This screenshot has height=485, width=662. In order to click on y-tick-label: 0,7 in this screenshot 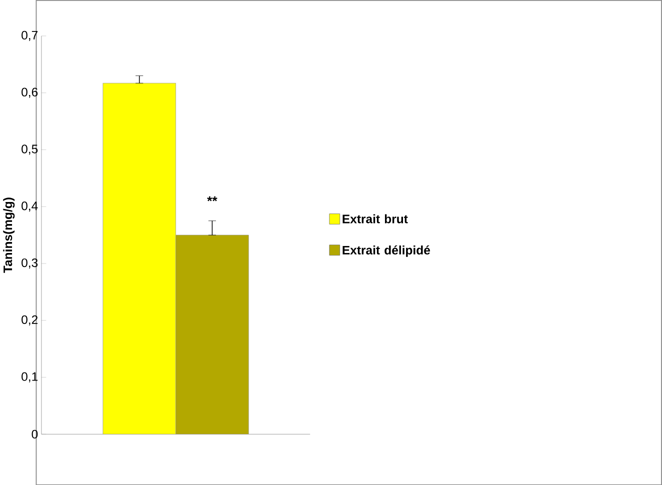, I will do `click(30, 35)`.